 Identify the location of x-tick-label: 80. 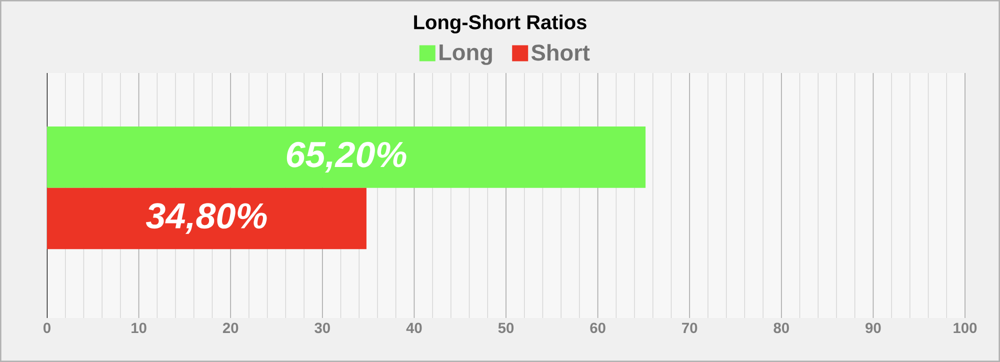
(781, 328).